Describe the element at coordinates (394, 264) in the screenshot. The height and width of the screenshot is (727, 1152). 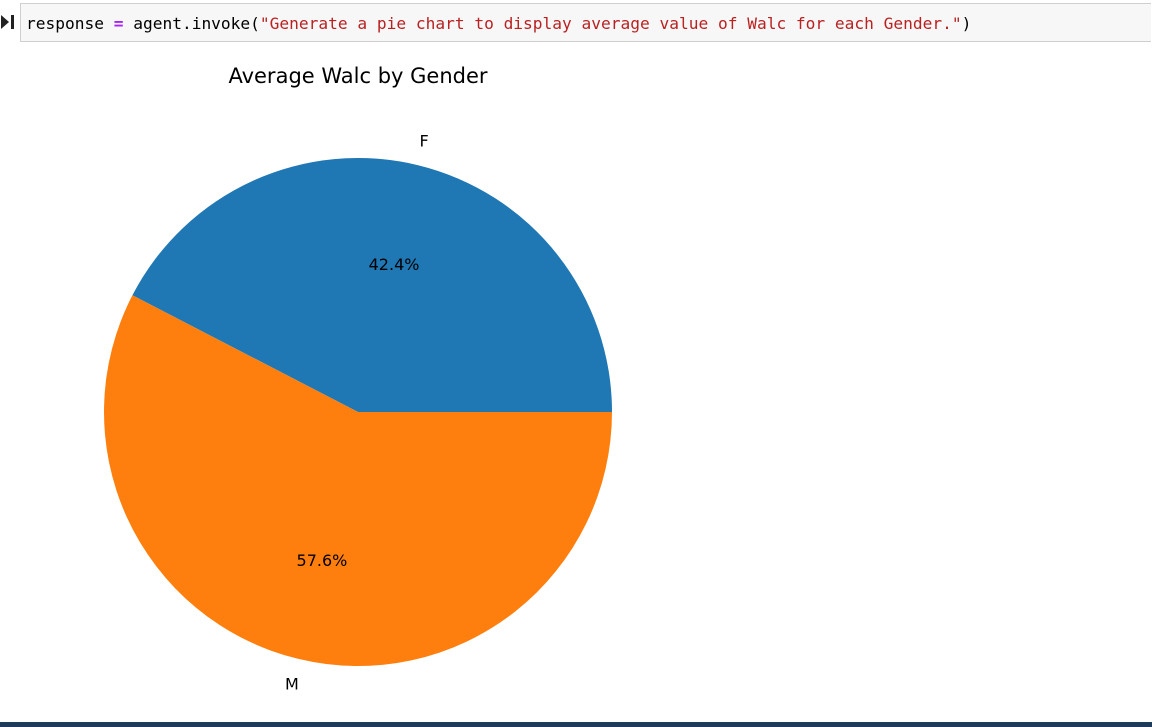
I see `pie-percent-f: 42.4%` at that location.